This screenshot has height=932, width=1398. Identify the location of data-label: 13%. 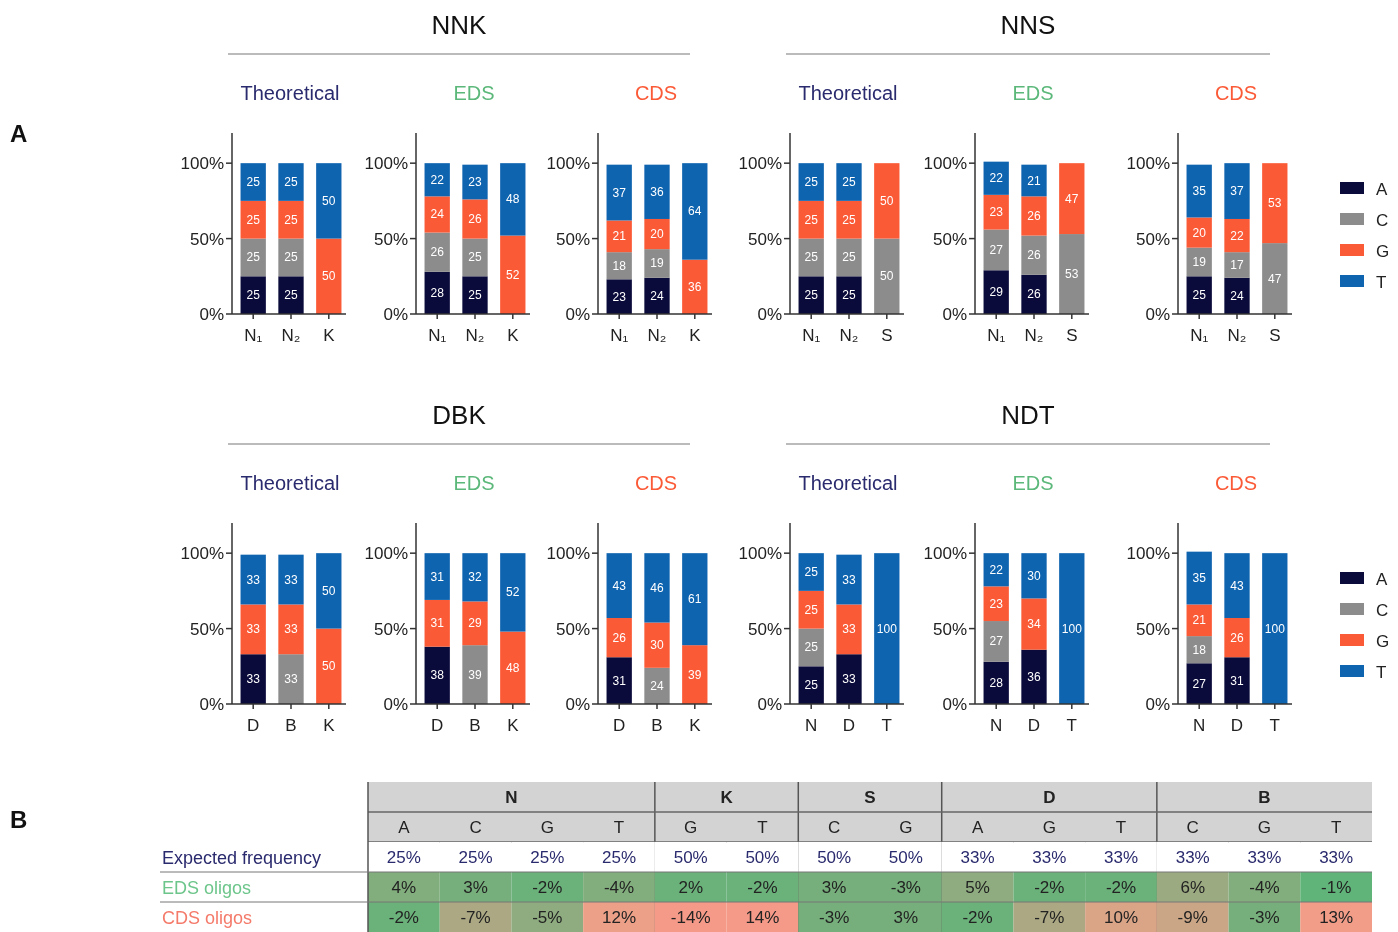
(1336, 917).